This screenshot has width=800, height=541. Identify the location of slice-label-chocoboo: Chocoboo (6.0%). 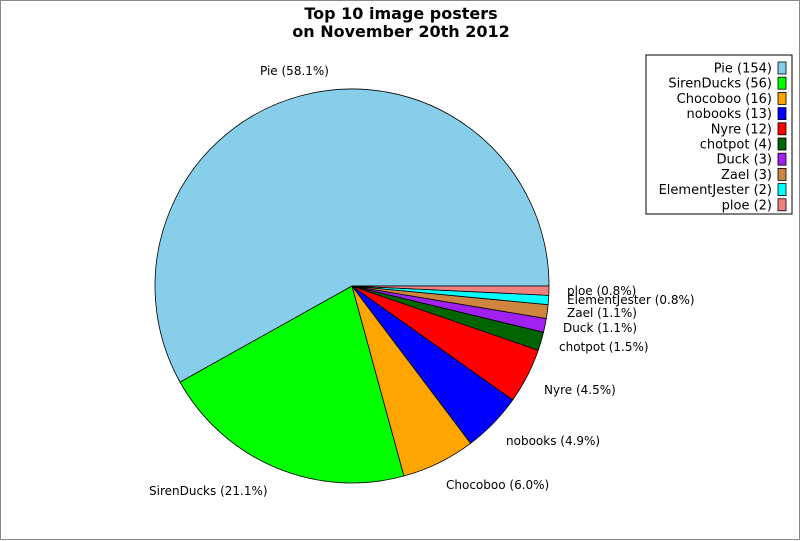
(497, 485).